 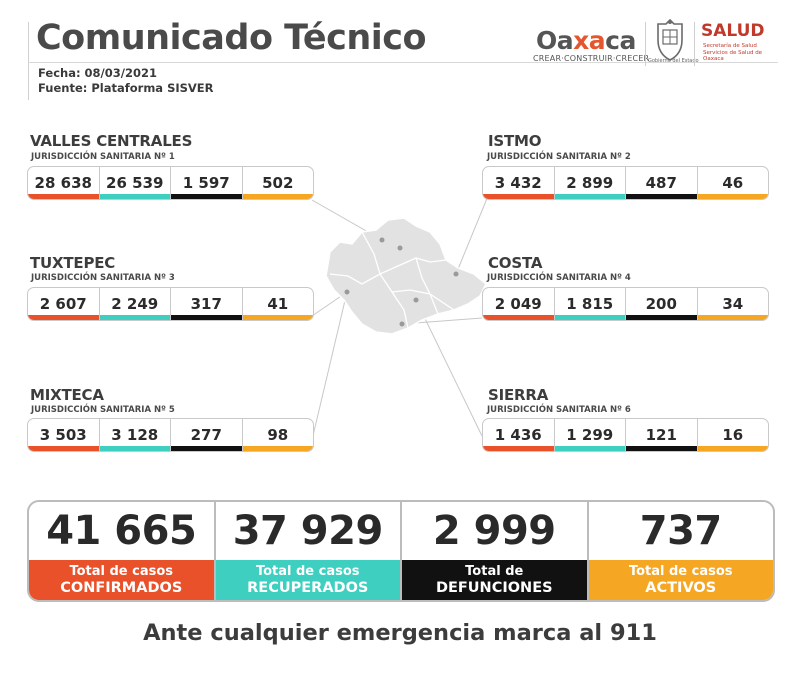 I want to click on stat-defunciones: 200, so click(x=662, y=304).